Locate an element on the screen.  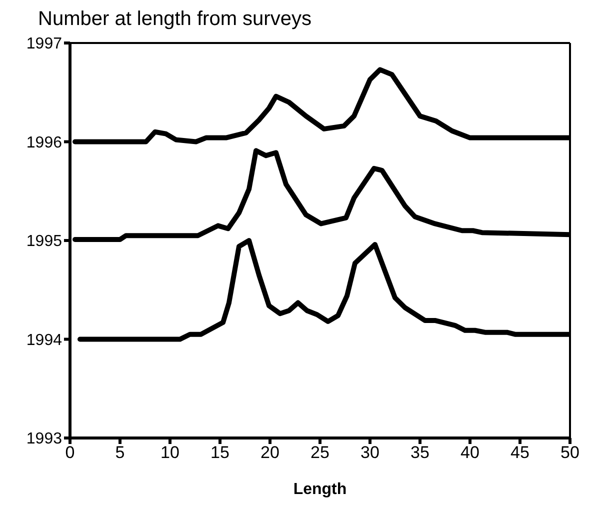
x-tick-label: 10 is located at coordinates (170, 452).